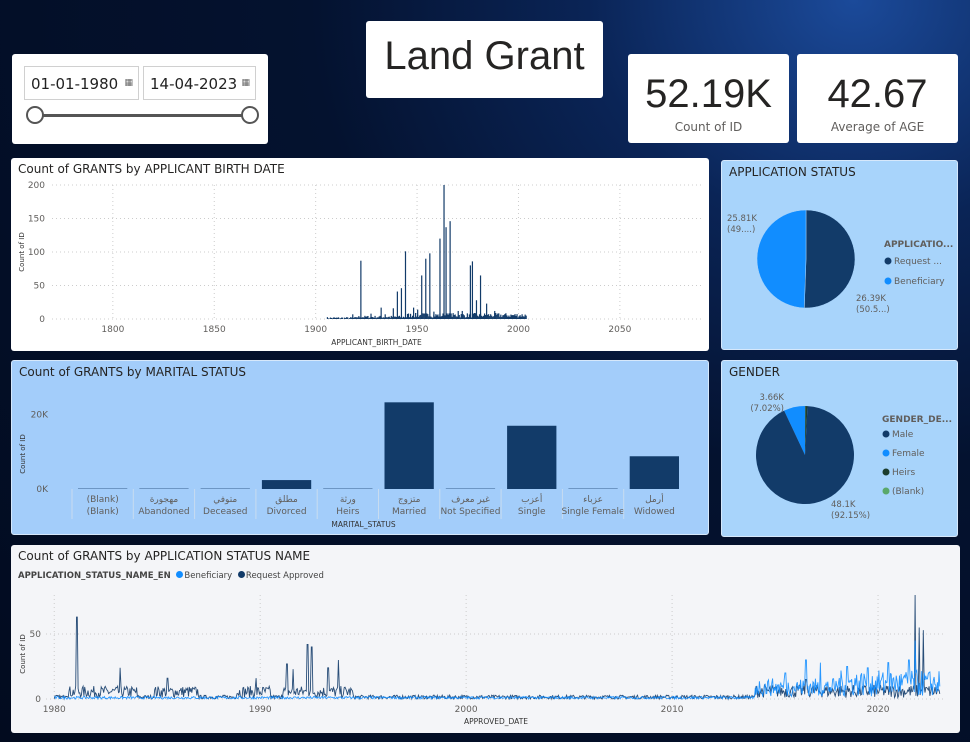  What do you see at coordinates (75, 84) in the screenshot?
I see `start-date-value: 01-01-1980` at bounding box center [75, 84].